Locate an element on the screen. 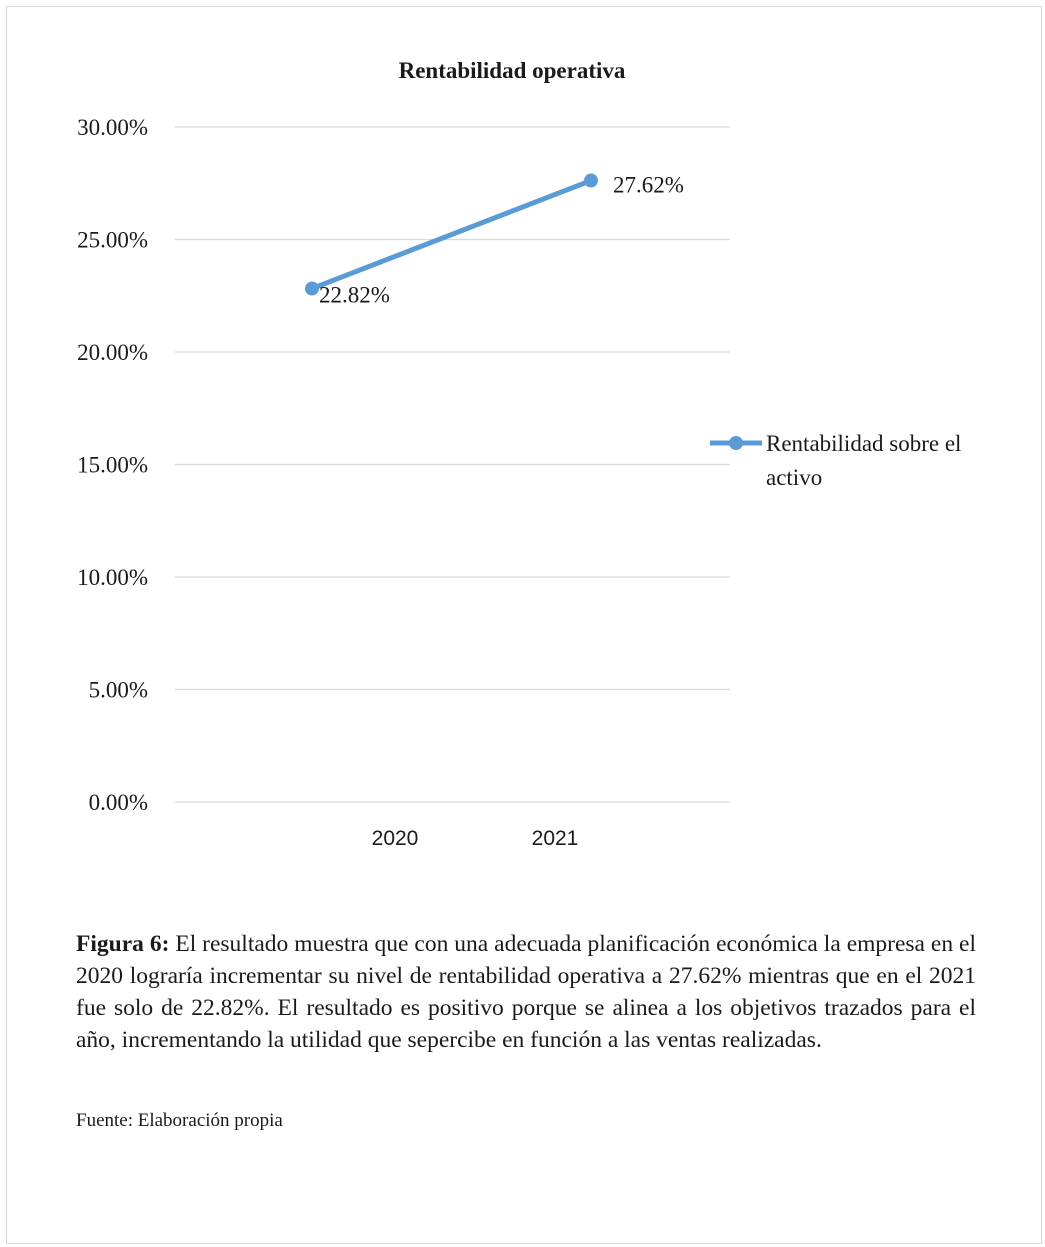 The width and height of the screenshot is (1045, 1247). y-tick-label: 10.00% is located at coordinates (112, 577).